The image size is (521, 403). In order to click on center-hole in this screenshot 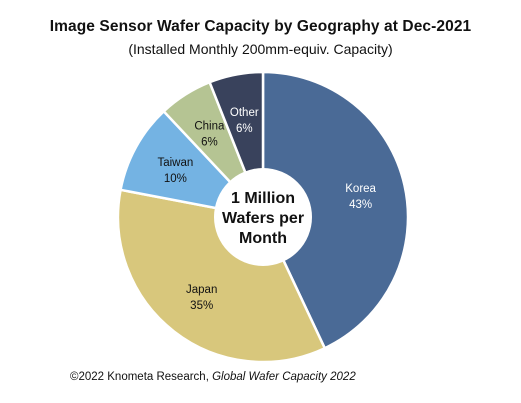, I will do `click(263, 217)`.